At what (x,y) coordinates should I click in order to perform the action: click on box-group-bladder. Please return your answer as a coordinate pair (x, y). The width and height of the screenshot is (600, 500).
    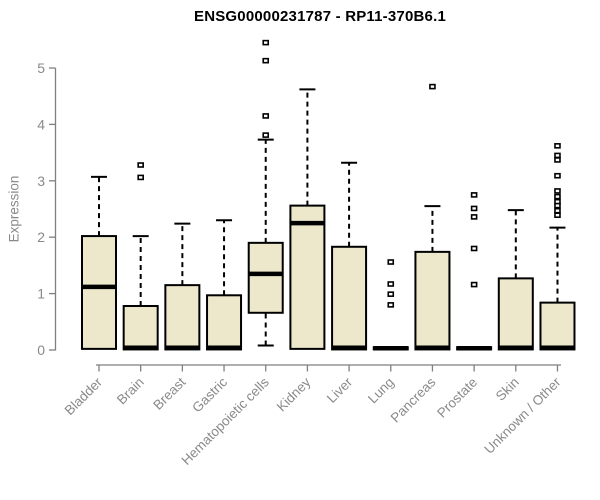
    Looking at the image, I should click on (99, 262).